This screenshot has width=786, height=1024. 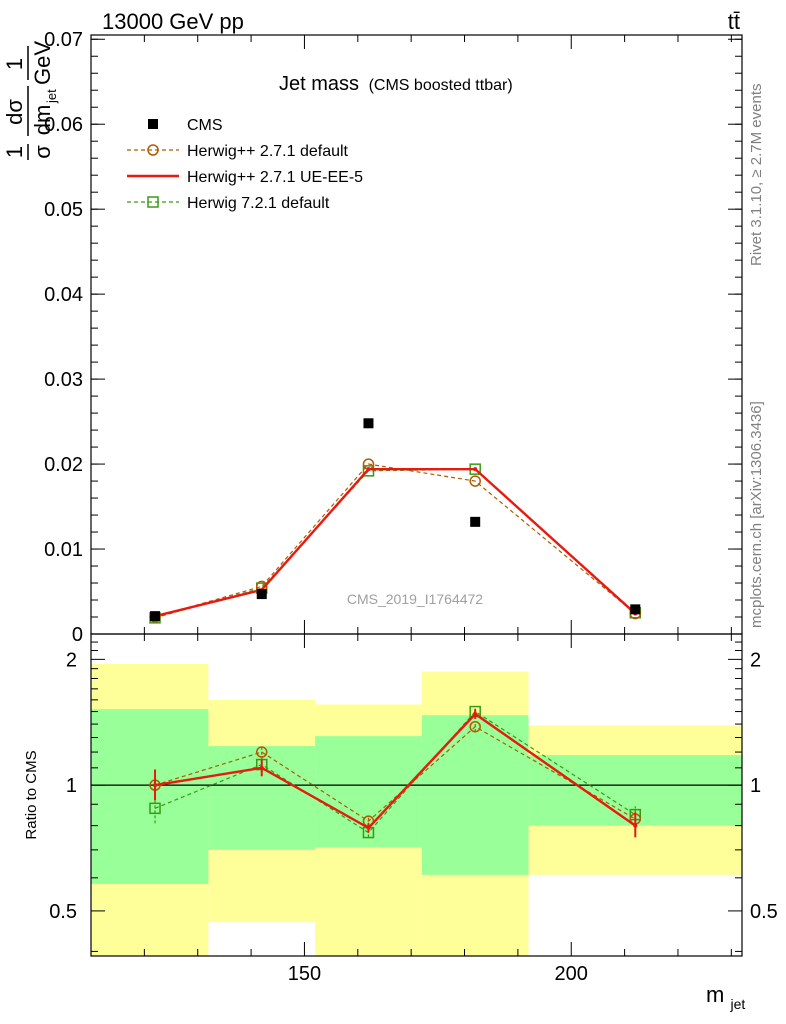 I want to click on ratio-ylabel: Ratio to CMS, so click(x=31, y=794).